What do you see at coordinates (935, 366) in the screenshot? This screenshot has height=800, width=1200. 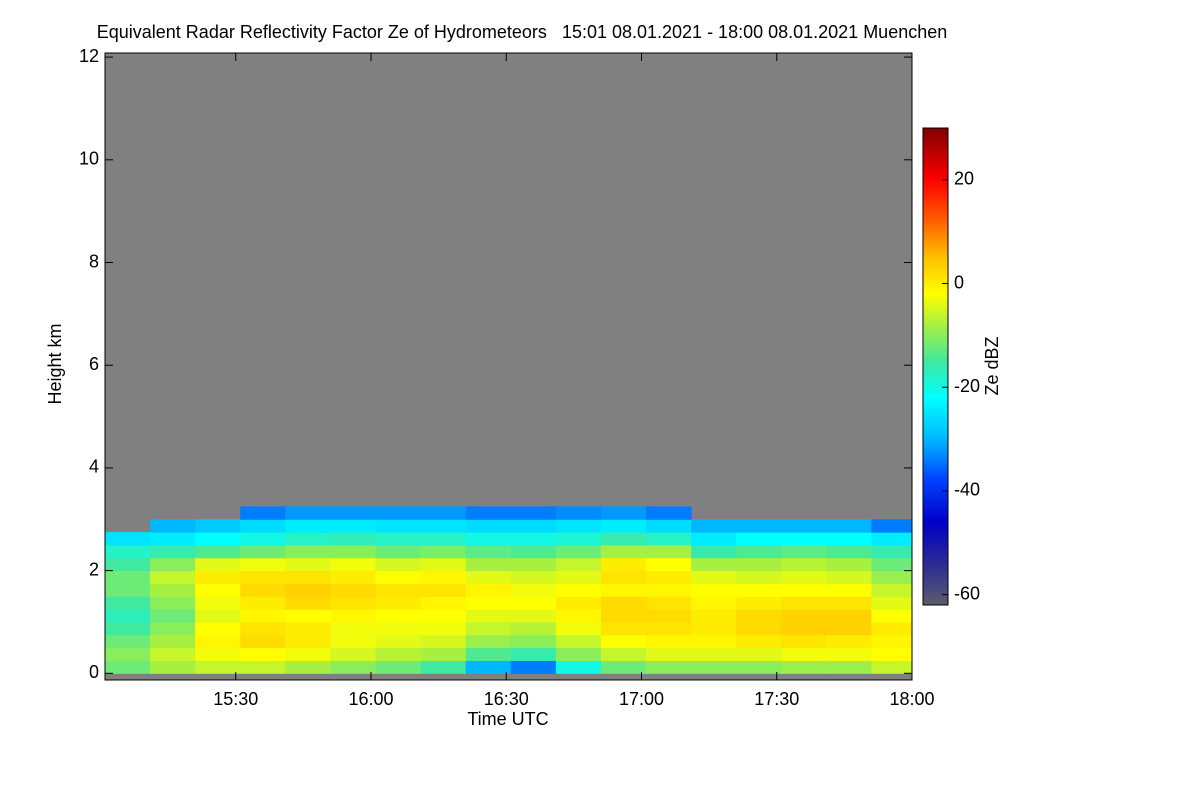 I see `colorbar` at bounding box center [935, 366].